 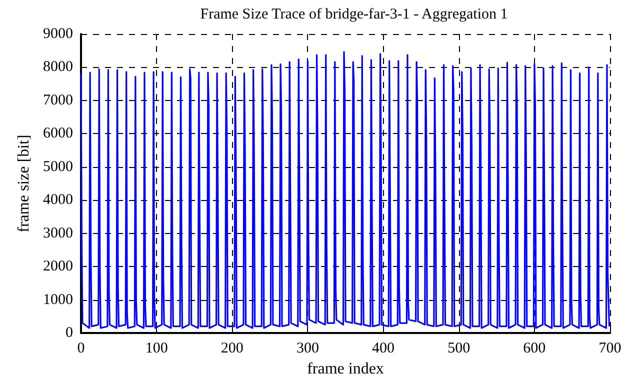 What do you see at coordinates (58, 300) in the screenshot?
I see `y-tick-label: 1000` at bounding box center [58, 300].